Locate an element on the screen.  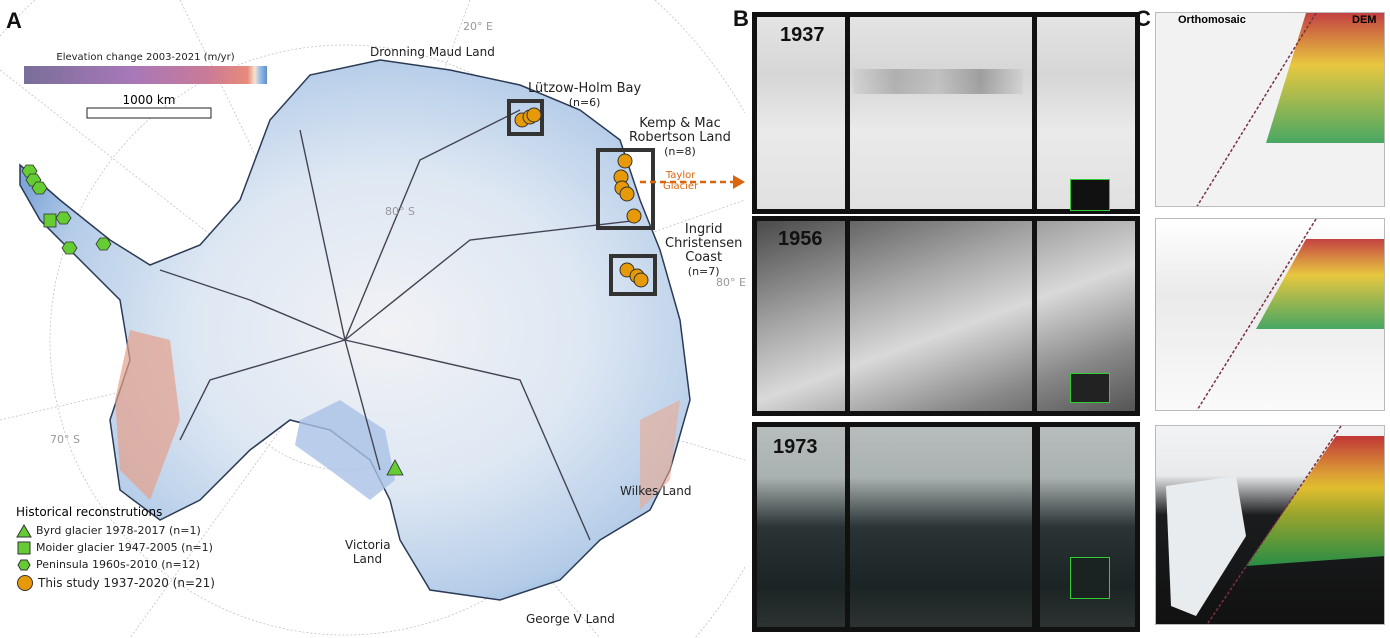
scalebar-label: 1000 km is located at coordinates (149, 100).